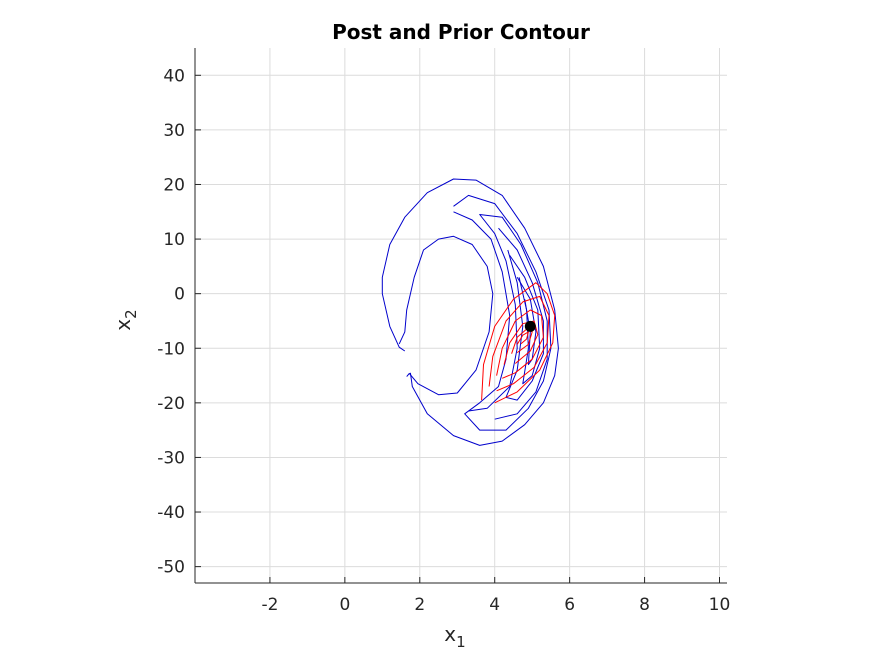 This screenshot has width=891, height=656. Describe the element at coordinates (171, 404) in the screenshot. I see `y-tick-label: -20` at that location.